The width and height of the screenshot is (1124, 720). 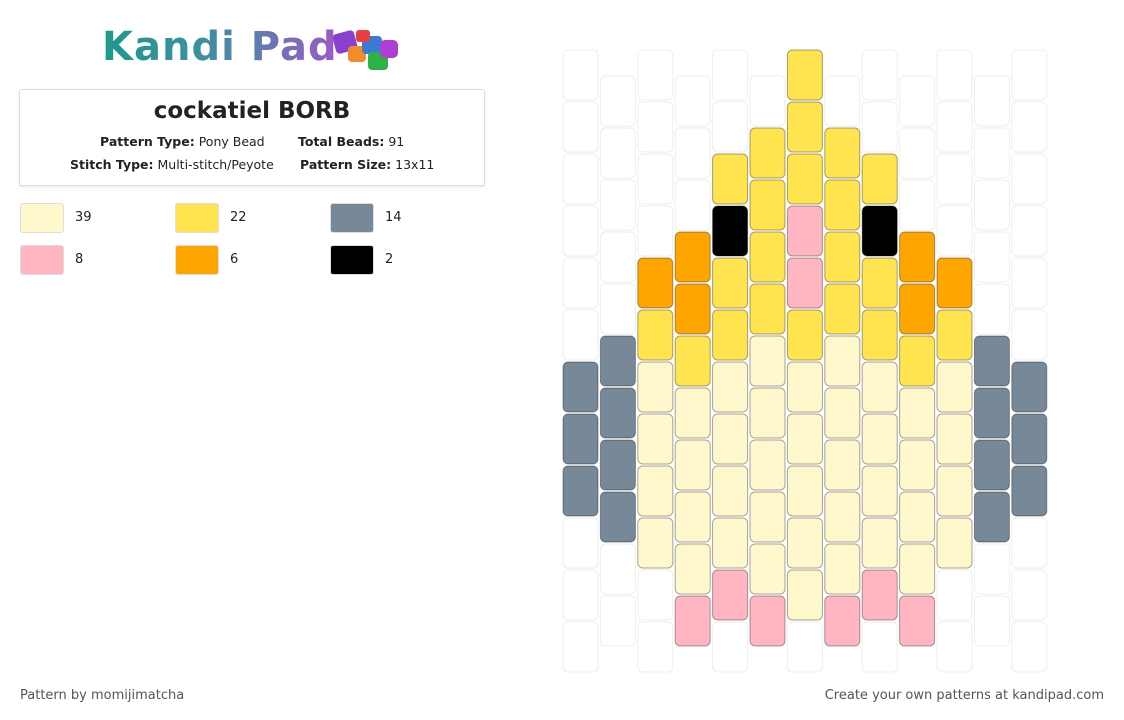 I want to click on logo: Kandi Pad, so click(x=220, y=47).